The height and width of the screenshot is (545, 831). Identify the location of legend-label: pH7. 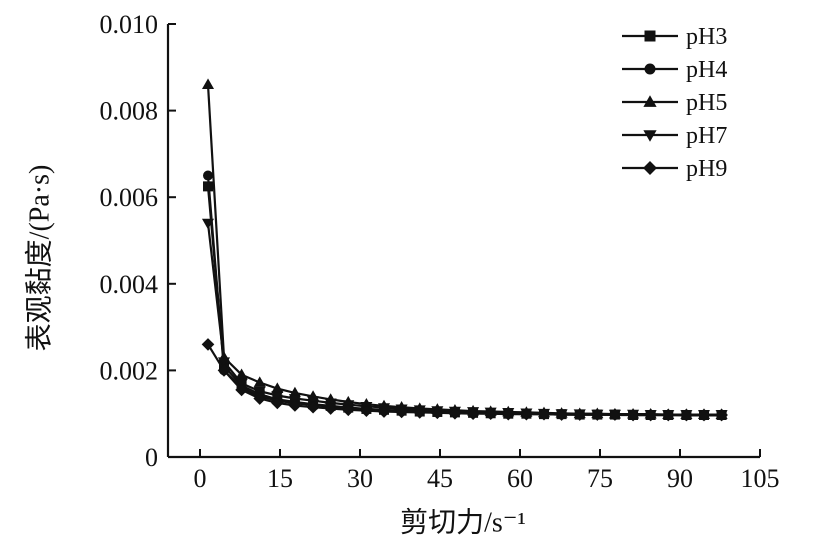
(706, 136).